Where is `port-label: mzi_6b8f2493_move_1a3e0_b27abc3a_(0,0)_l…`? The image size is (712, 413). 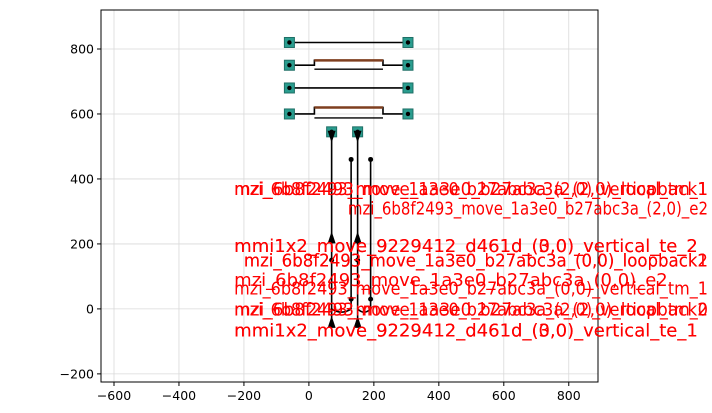 port-label: mzi_6b8f2493_move_1a3e0_b27abc3a_(0,0)_l… is located at coordinates (476, 261).